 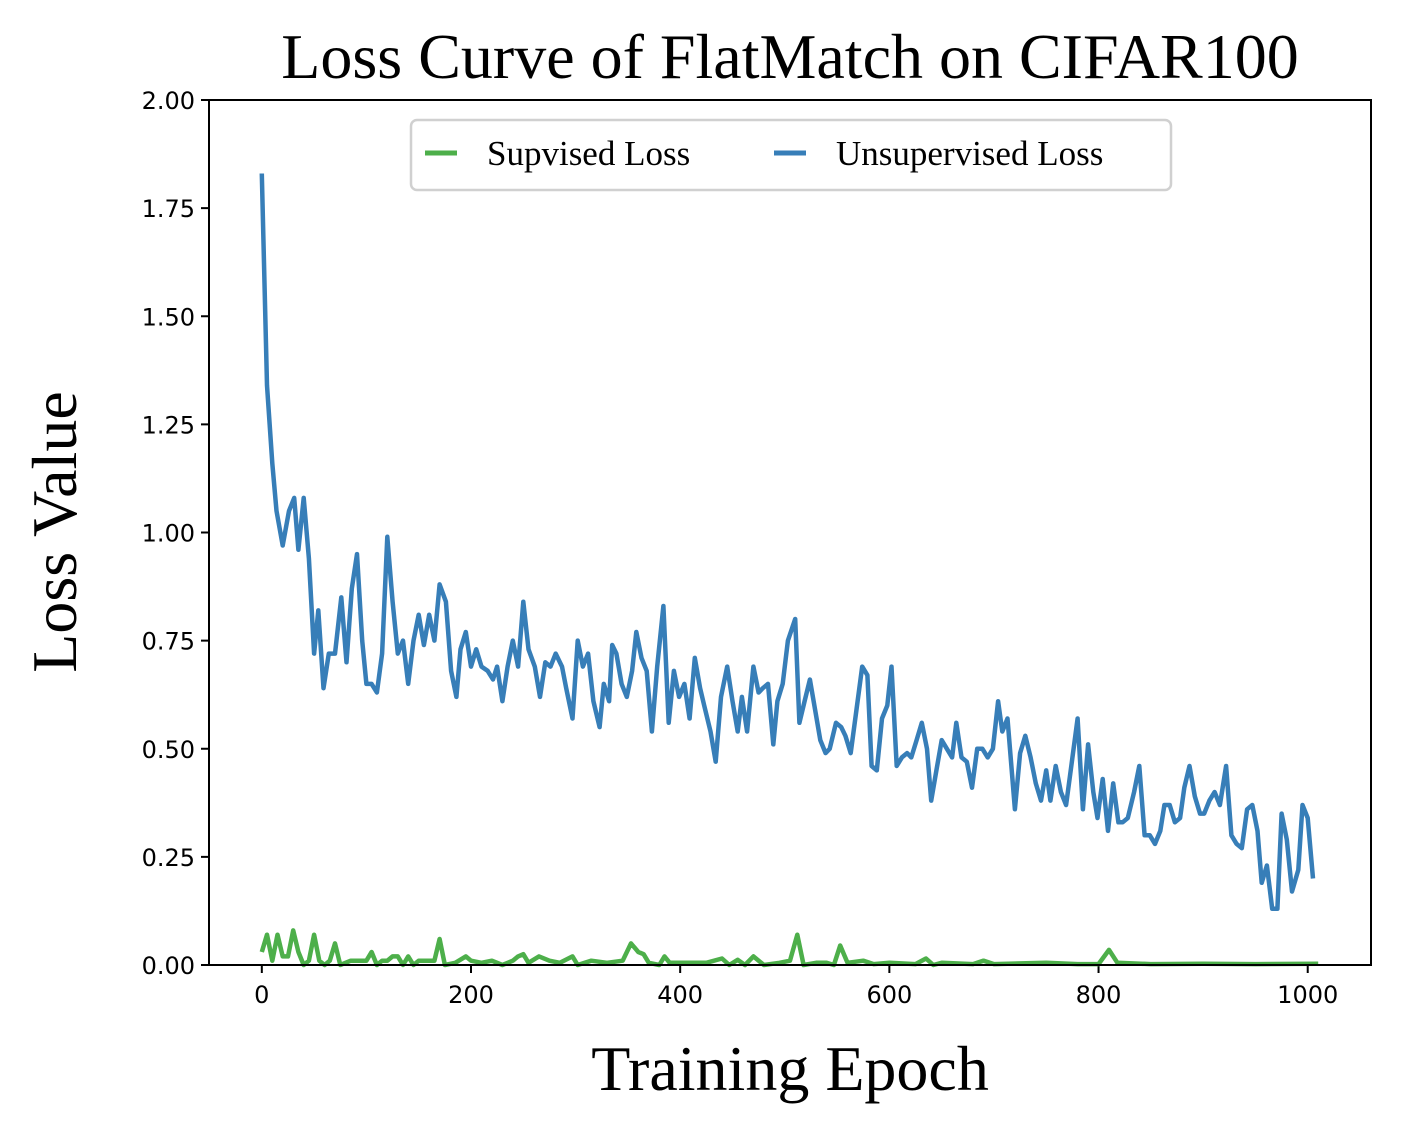 I want to click on legend-label-supervised: Supvised Loss, so click(x=588, y=153).